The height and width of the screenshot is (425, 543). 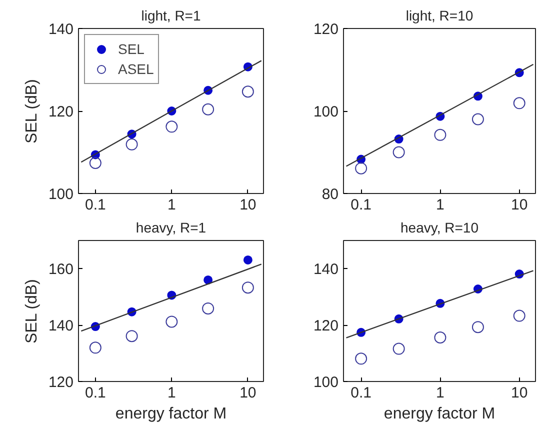 I want to click on legend-label: ASEL, so click(x=136, y=69).